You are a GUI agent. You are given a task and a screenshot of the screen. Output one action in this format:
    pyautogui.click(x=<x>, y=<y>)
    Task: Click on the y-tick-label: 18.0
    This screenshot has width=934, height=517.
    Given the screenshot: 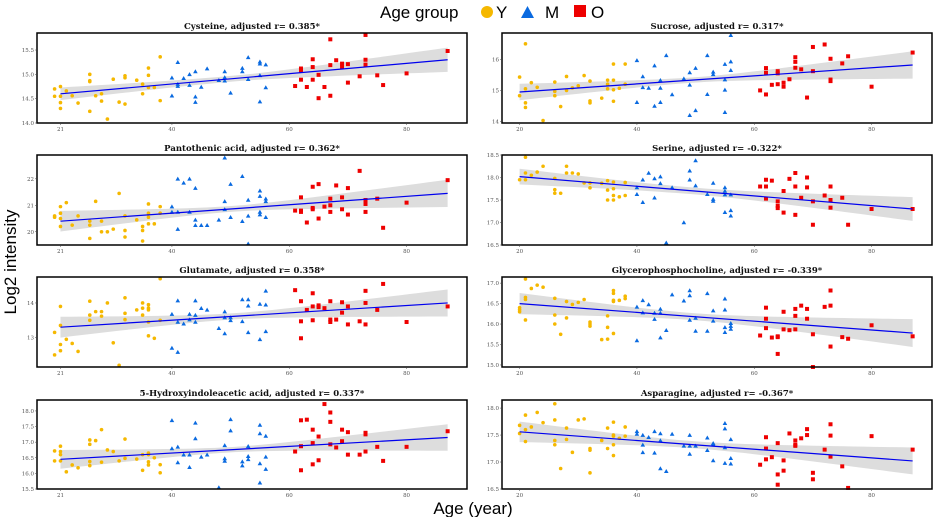 What is the action you would take?
    pyautogui.click(x=28, y=412)
    